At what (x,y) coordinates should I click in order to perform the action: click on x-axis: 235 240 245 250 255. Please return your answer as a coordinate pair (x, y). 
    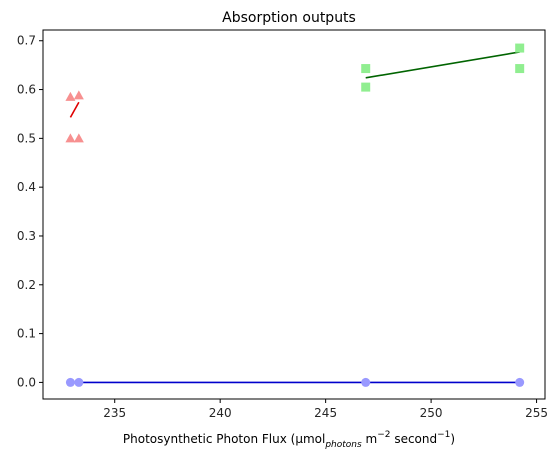
    Looking at the image, I should click on (325, 409).